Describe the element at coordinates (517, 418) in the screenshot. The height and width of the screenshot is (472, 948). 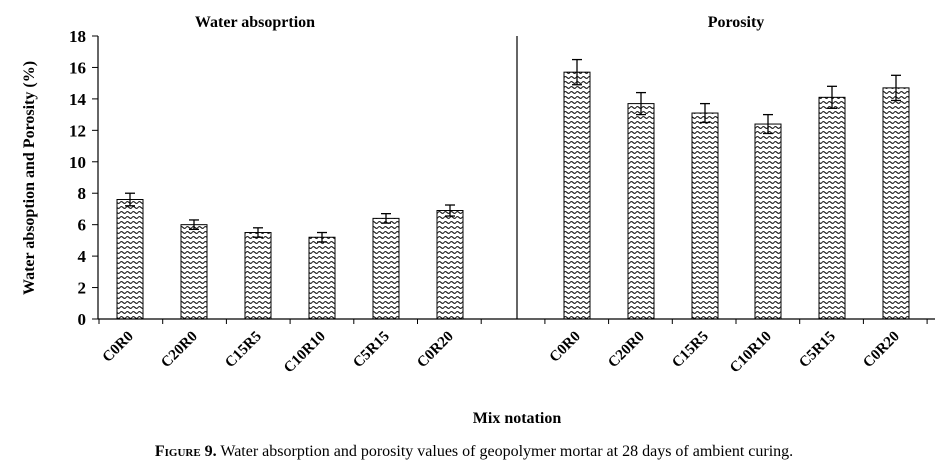
I see `x-axis-title: Mix notation` at that location.